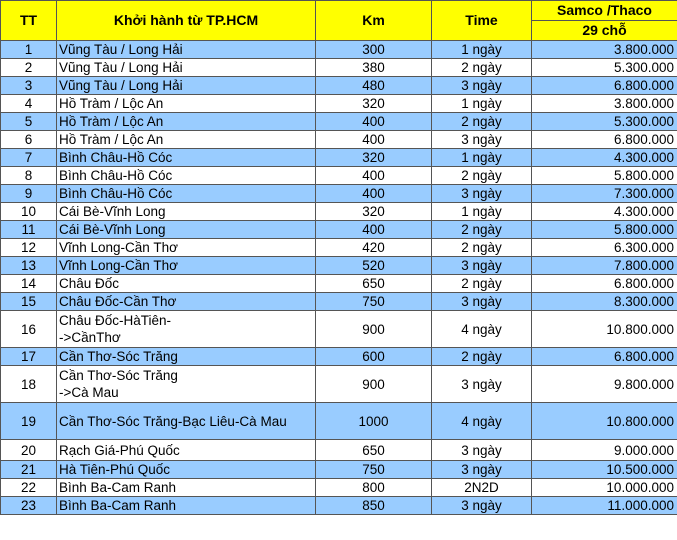 This screenshot has width=677, height=540. I want to click on cell-route-line1: Cần Thơ-Sóc Trăng, so click(118, 375).